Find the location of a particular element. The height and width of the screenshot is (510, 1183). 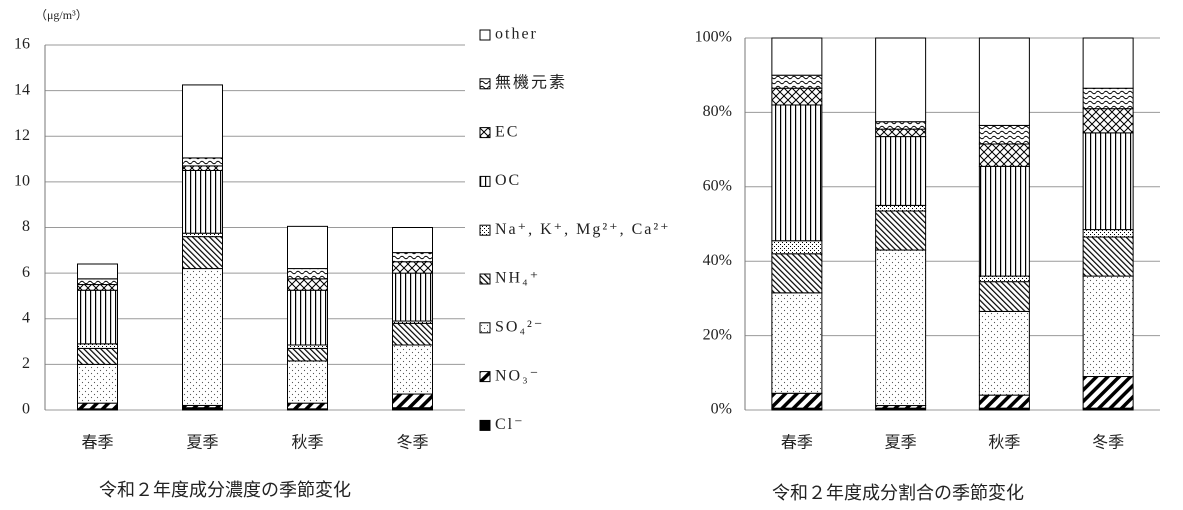

y-tick-label: 14 is located at coordinates (22, 89).